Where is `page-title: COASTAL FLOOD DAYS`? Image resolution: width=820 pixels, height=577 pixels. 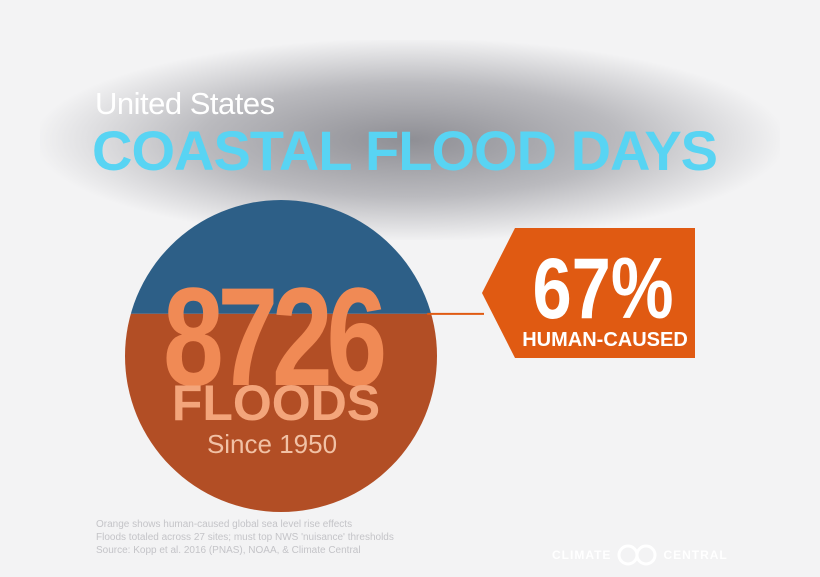
page-title: COASTAL FLOOD DAYS is located at coordinates (405, 150).